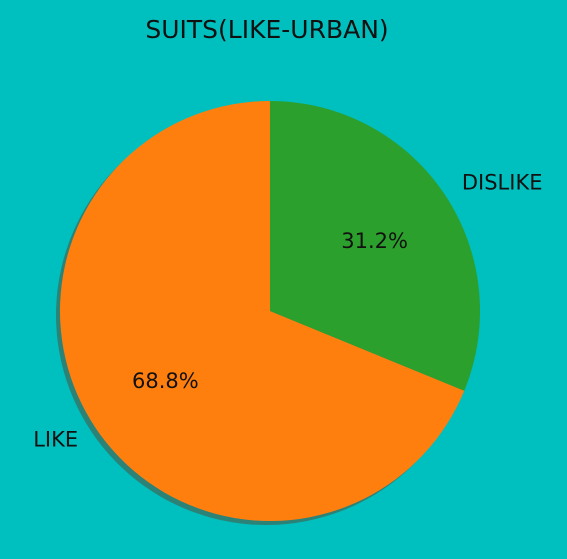  What do you see at coordinates (165, 381) in the screenshot?
I see `pie-pct-label-like: 68.8%` at bounding box center [165, 381].